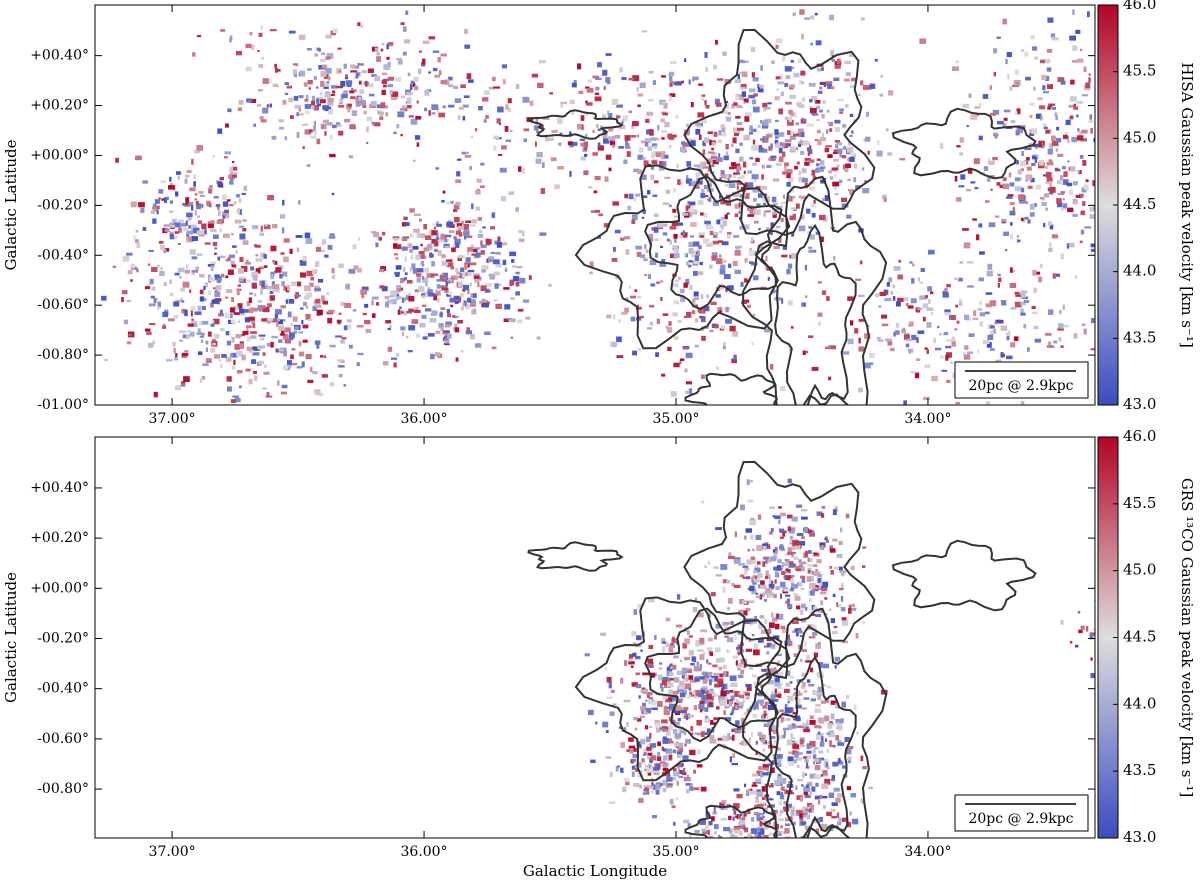 The image size is (1200, 883). Describe the element at coordinates (815, 722) in the screenshot. I see `contour` at that location.